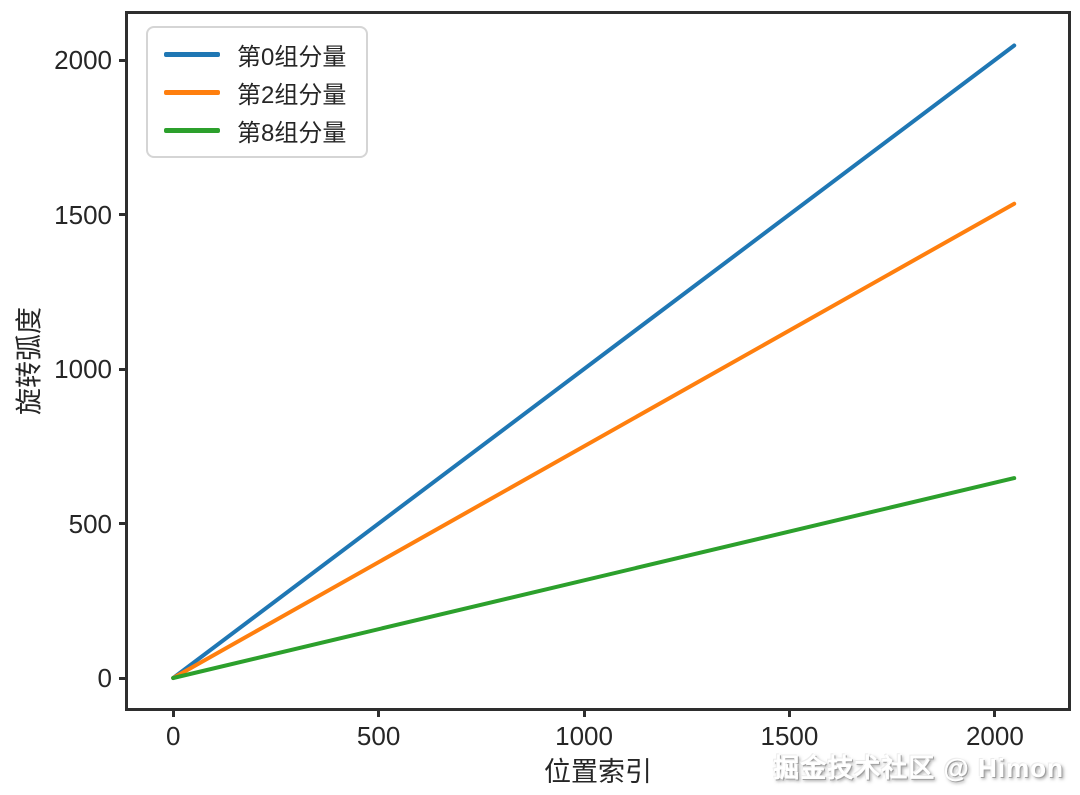  Describe the element at coordinates (994, 736) in the screenshot. I see `x-tick-label: 2000` at that location.